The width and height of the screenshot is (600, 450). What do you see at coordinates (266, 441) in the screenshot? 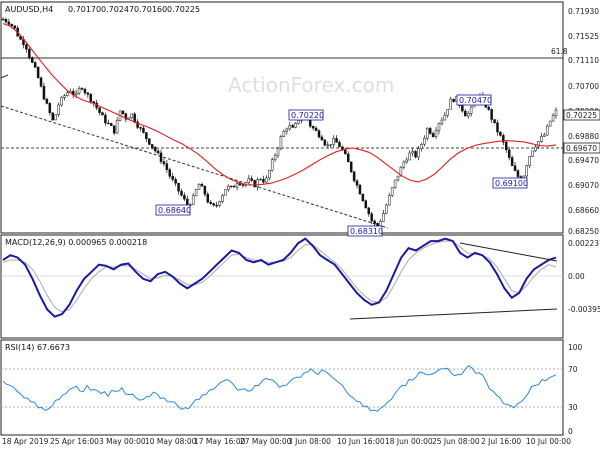
I see `time-tick-label: 27 May 00:00` at bounding box center [266, 441].